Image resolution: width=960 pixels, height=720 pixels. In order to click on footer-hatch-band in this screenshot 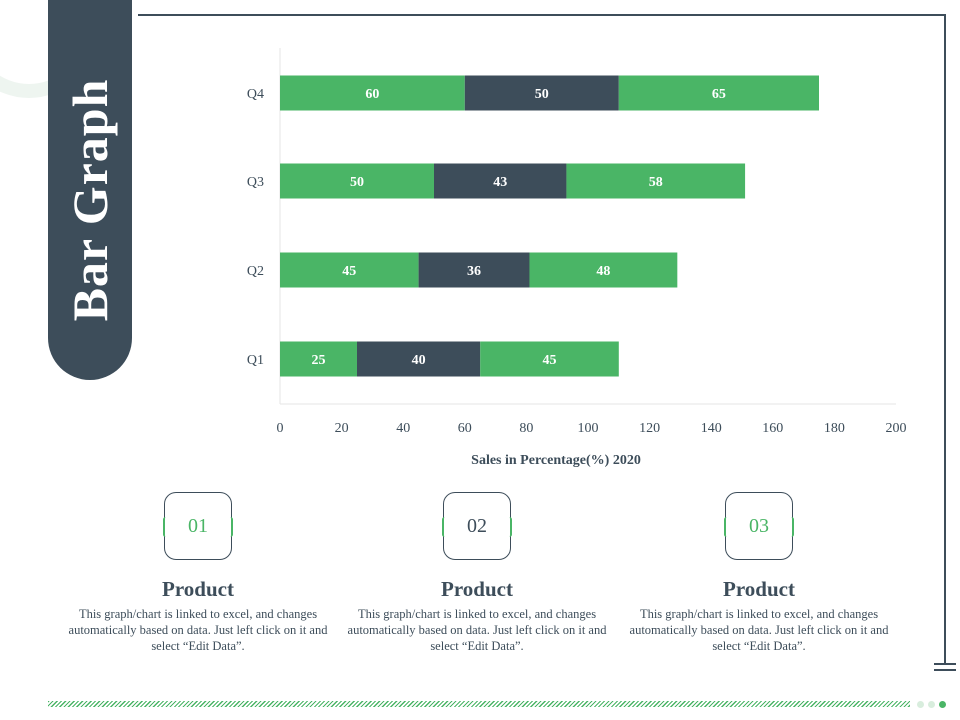, I will do `click(479, 704)`.